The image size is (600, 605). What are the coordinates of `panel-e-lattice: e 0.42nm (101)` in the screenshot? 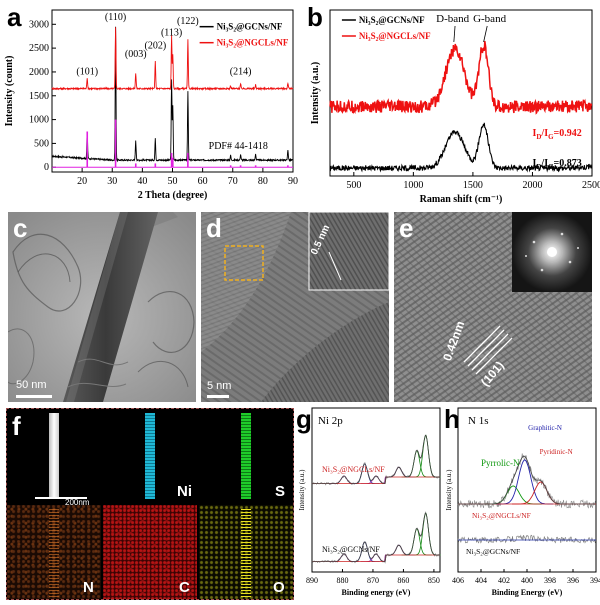 It's located at (493, 307).